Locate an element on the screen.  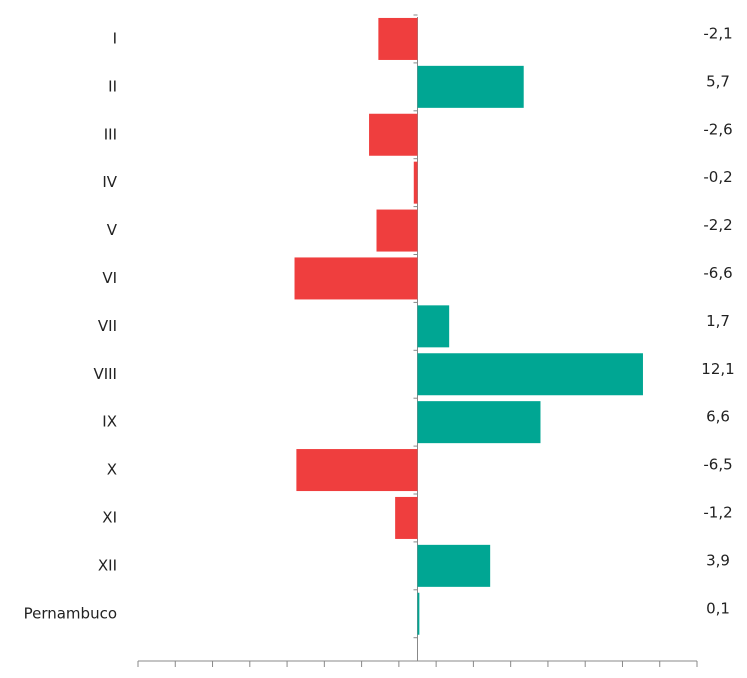
y-tick-label: VI is located at coordinates (109, 278).